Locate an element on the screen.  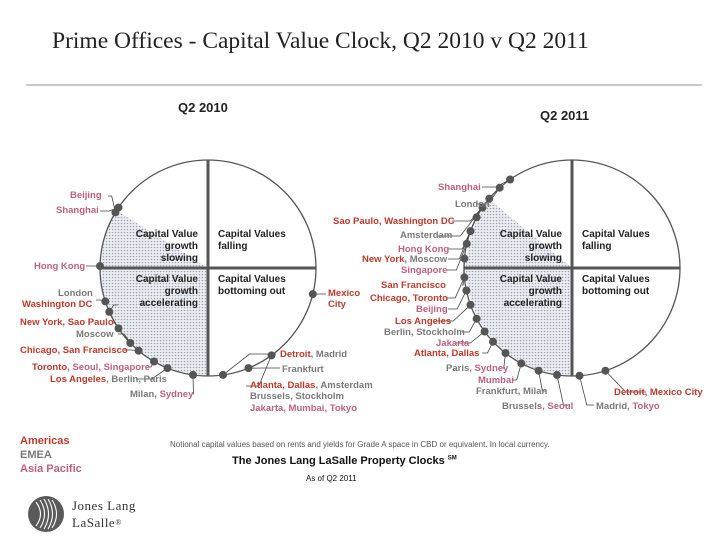
label-moscow: Moscow is located at coordinates (95, 334).